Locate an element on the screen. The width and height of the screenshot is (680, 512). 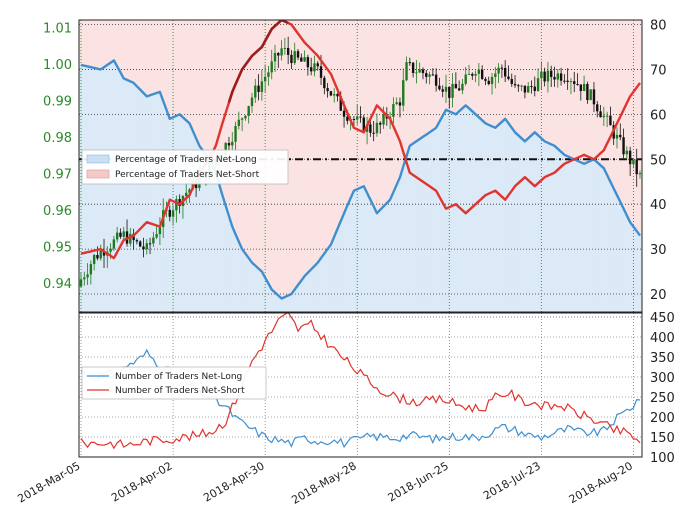
count-tick: 400 is located at coordinates (662, 338).